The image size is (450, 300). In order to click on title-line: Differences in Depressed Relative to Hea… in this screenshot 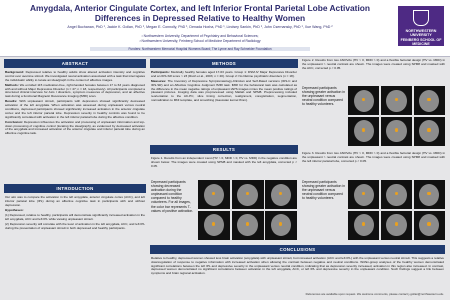, I will do `click(200, 18)`.